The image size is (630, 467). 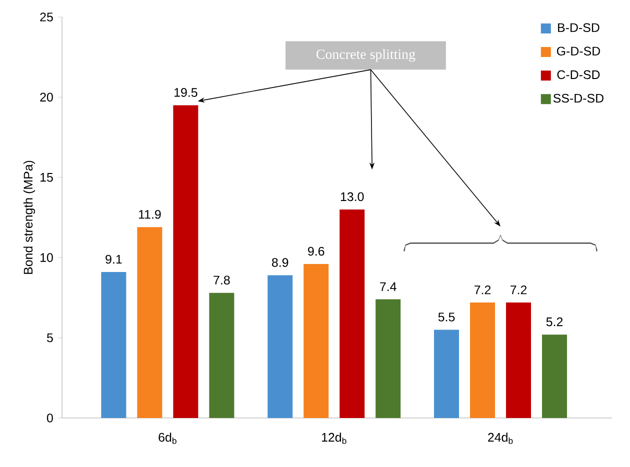 What do you see at coordinates (46, 97) in the screenshot?
I see `y-tick-label: 20` at bounding box center [46, 97].